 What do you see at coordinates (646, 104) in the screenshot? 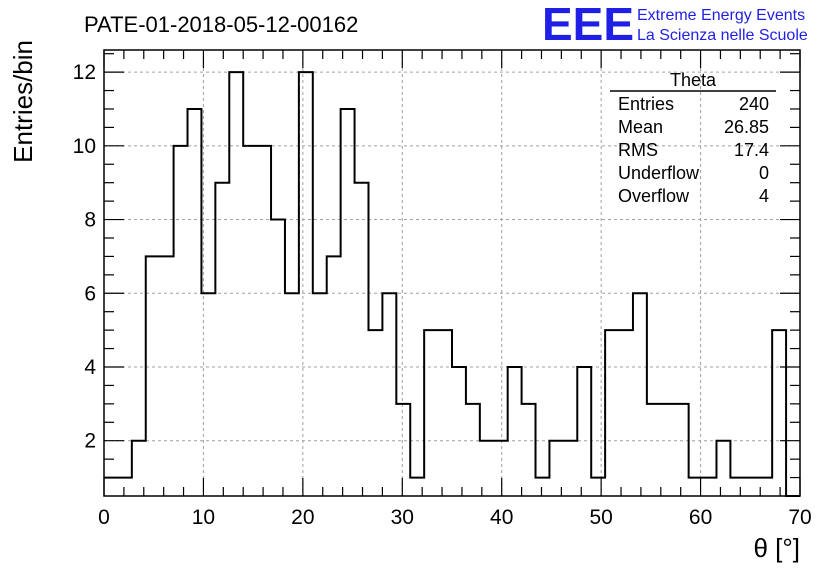
I see `stats-row-label: Entries` at bounding box center [646, 104].